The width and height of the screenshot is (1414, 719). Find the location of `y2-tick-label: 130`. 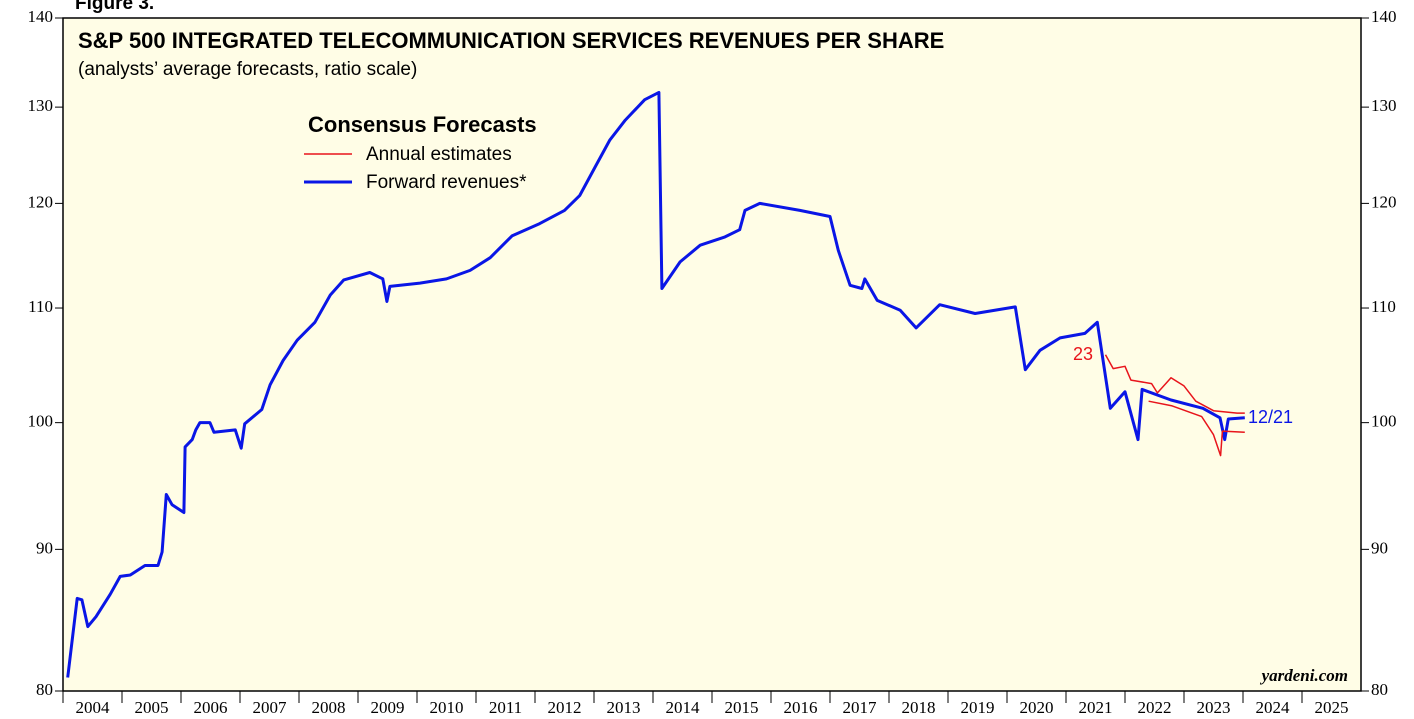

y2-tick-label: 130 is located at coordinates (1384, 105).